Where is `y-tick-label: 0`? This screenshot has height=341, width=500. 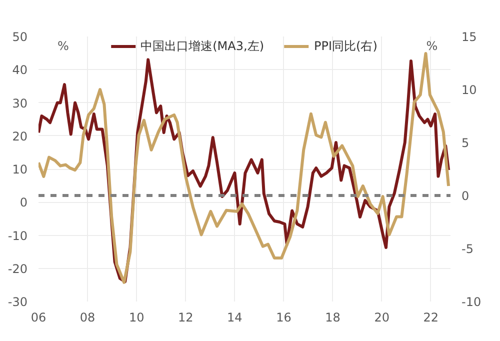
y-tick-label: 0 is located at coordinates (24, 203).